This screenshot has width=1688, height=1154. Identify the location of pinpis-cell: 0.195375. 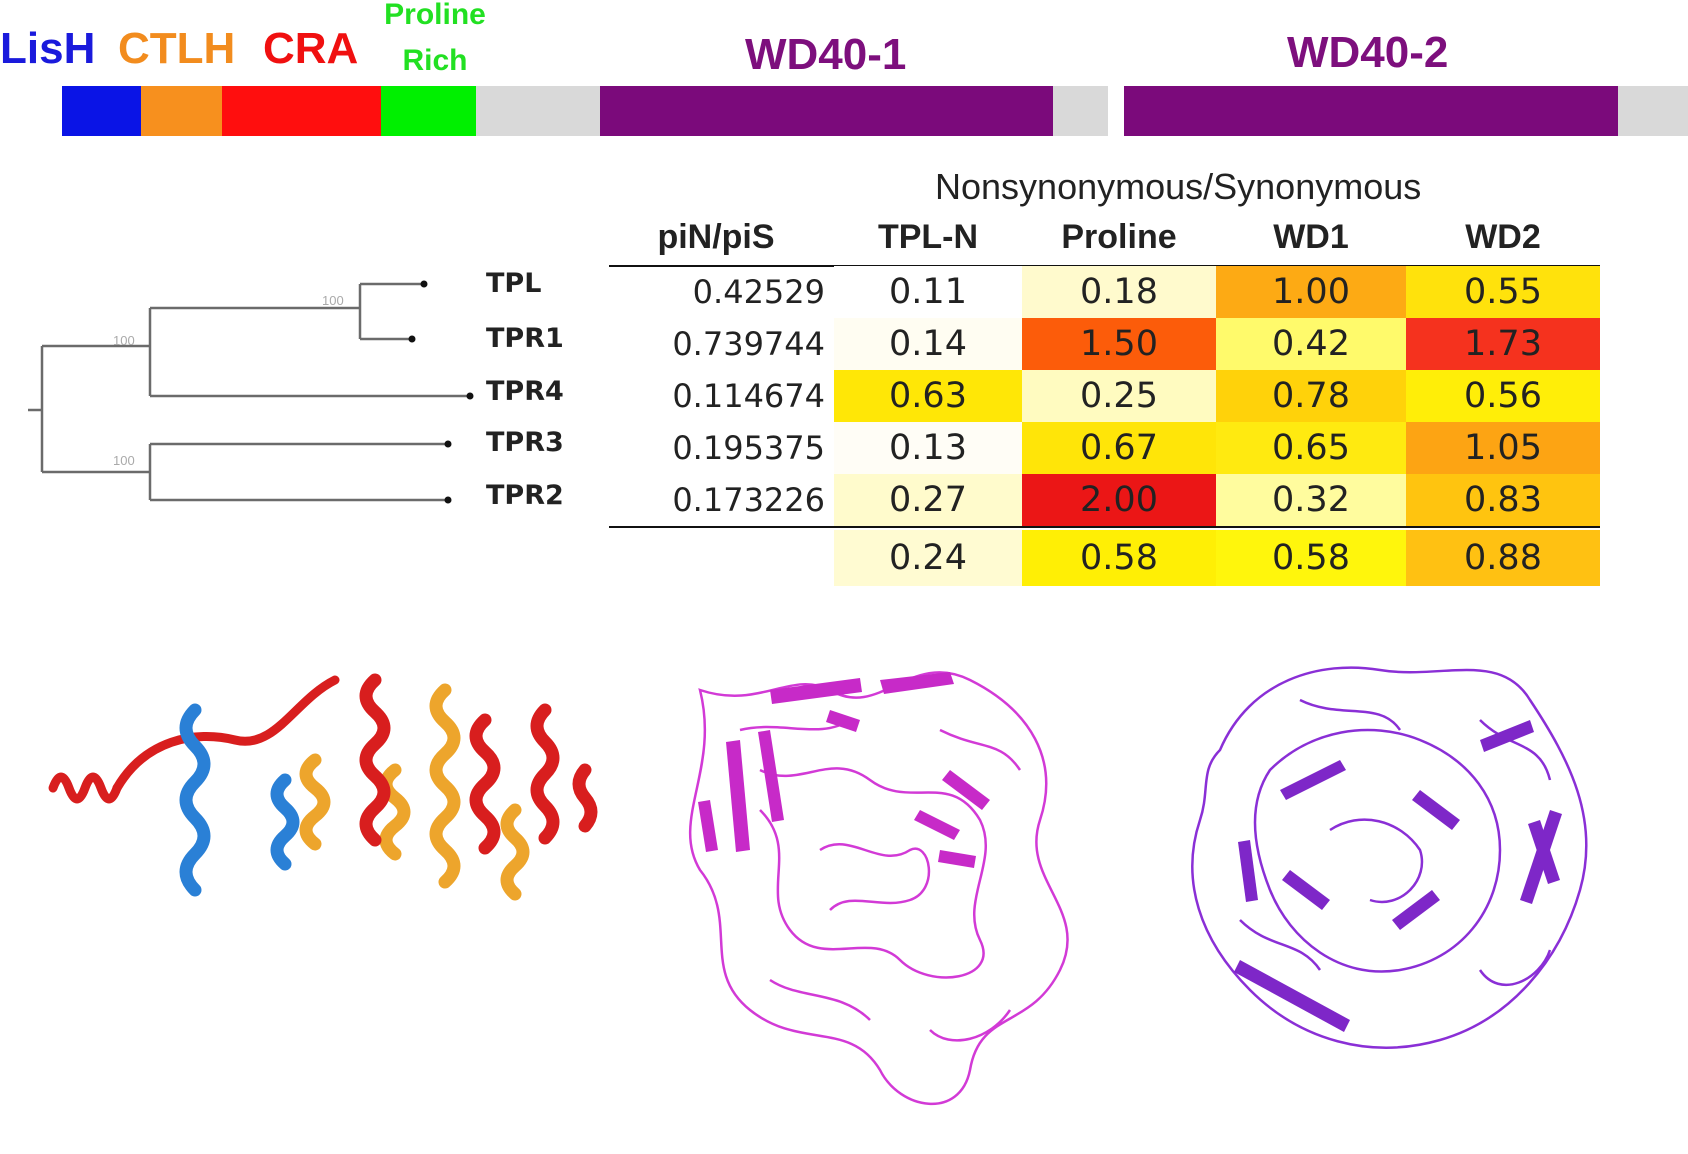
(748, 448).